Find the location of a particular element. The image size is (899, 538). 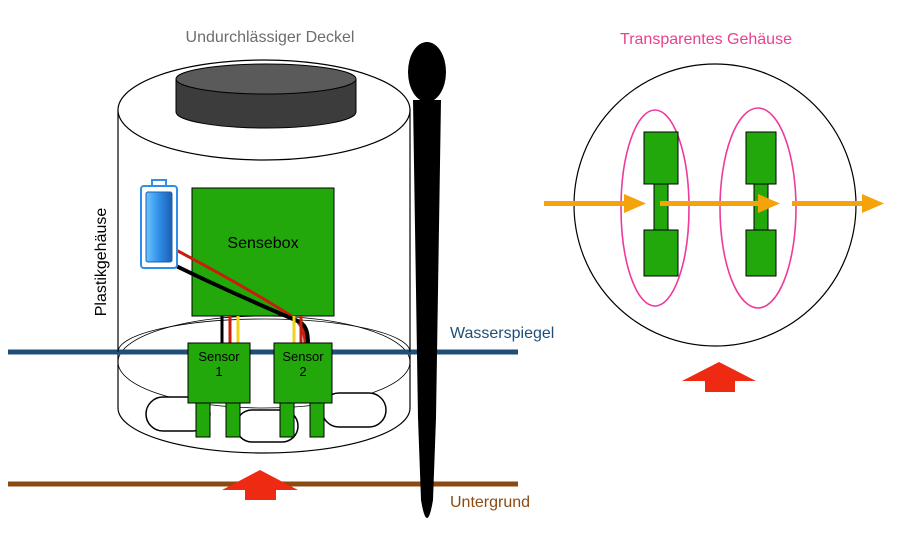

sensor-1-label-line2: 1 is located at coordinates (218, 371).